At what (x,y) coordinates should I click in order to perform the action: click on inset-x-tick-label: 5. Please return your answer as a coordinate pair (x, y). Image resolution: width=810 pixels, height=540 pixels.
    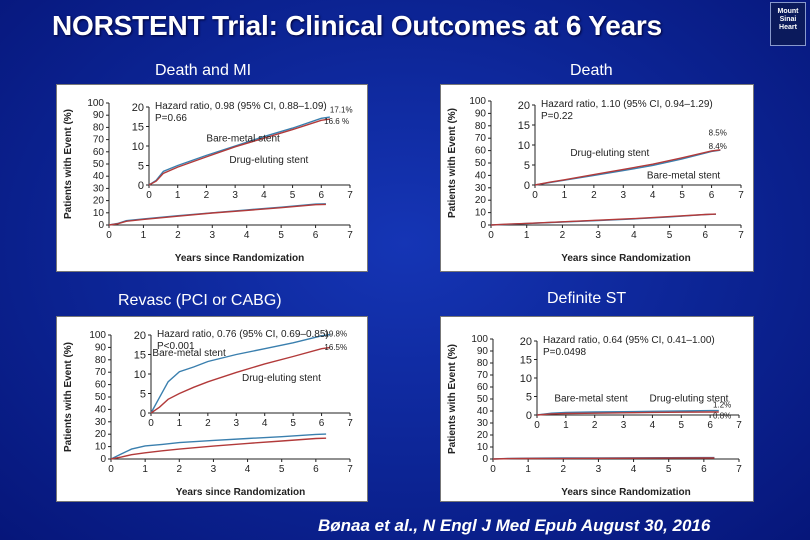
    Looking at the image, I should click on (682, 195).